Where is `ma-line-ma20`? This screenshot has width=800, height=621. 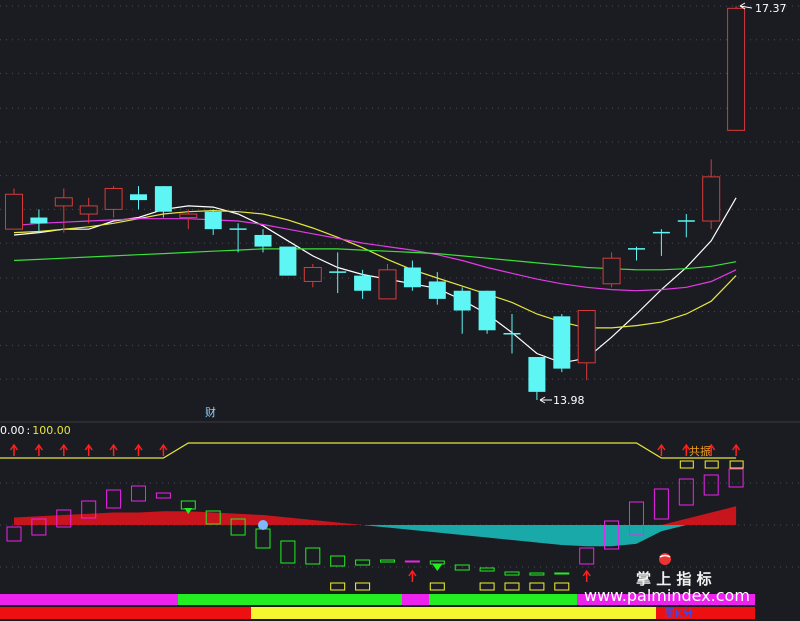
ma-line-ma20 is located at coordinates (375, 255).